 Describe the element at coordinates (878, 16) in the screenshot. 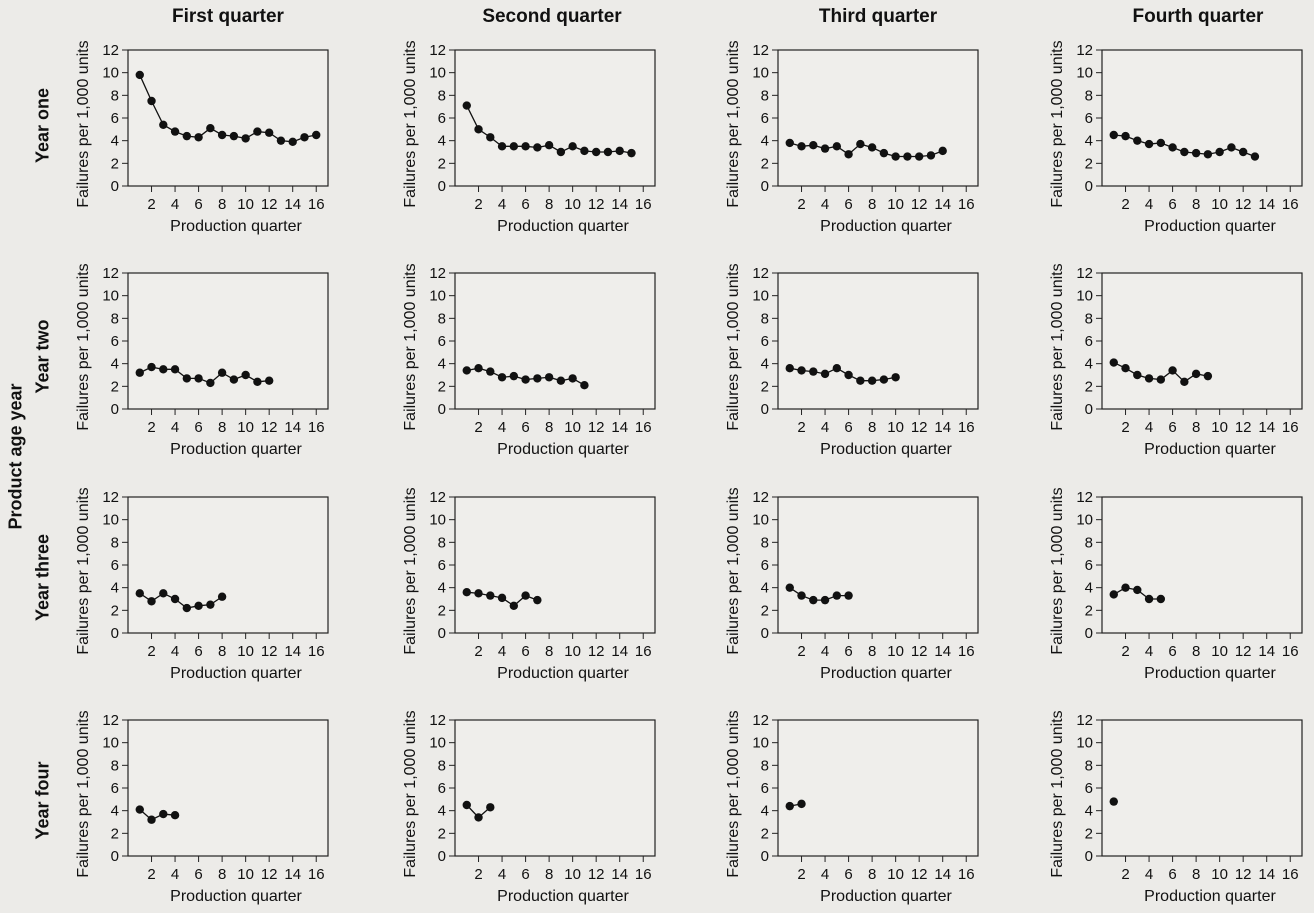

I see `column-title-third-quarter: Third quarter` at that location.